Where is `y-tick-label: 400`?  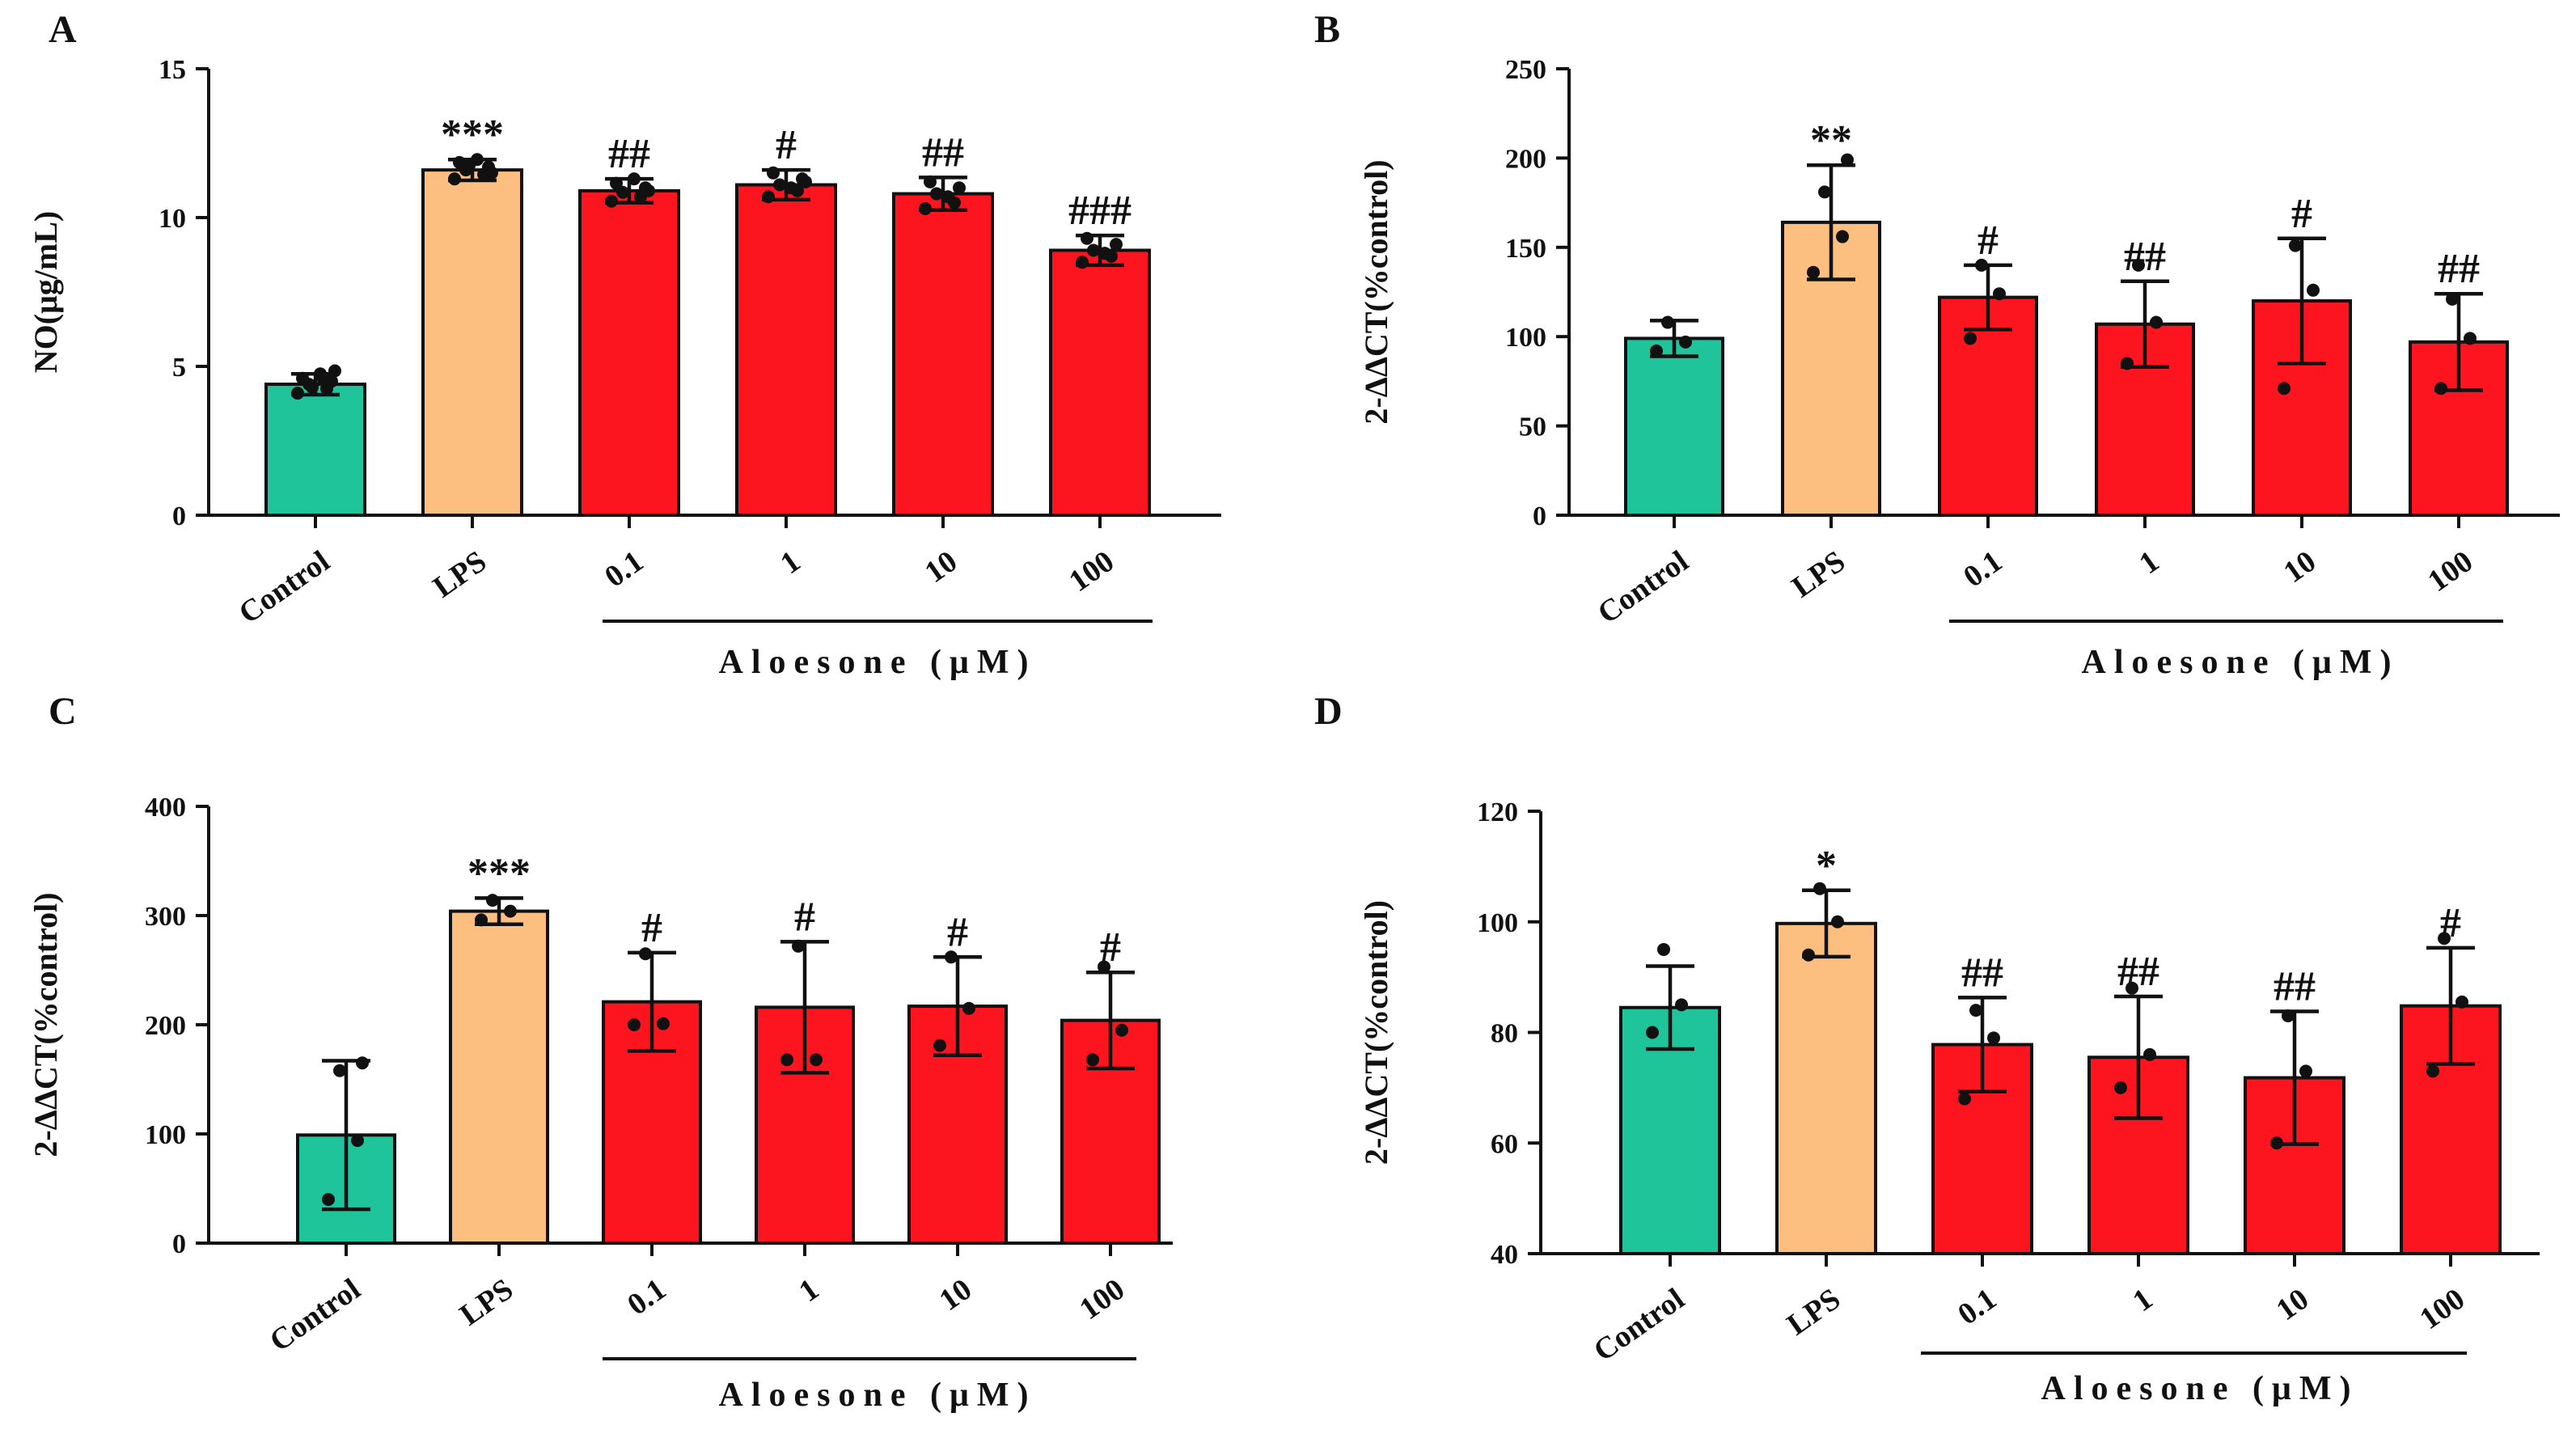
y-tick-label: 400 is located at coordinates (165, 808).